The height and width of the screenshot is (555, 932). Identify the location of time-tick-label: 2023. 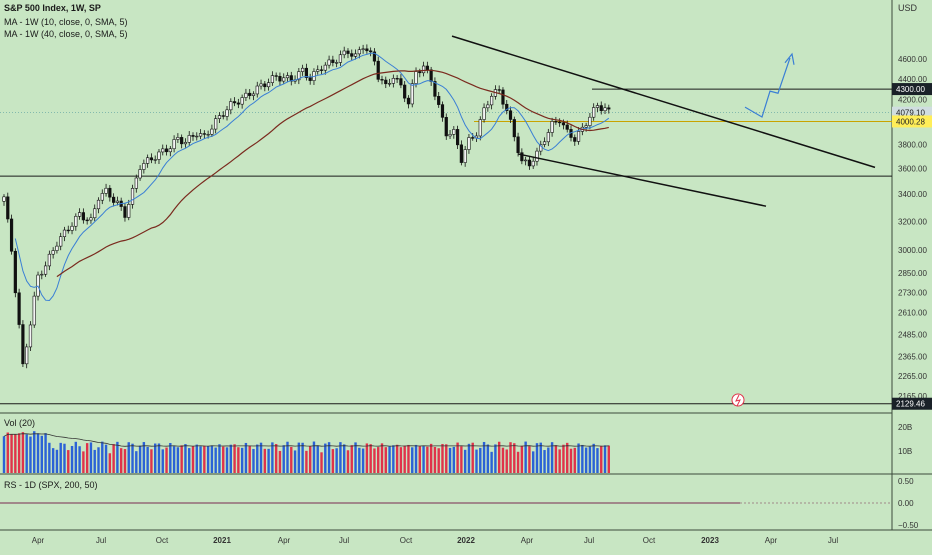
(710, 540).